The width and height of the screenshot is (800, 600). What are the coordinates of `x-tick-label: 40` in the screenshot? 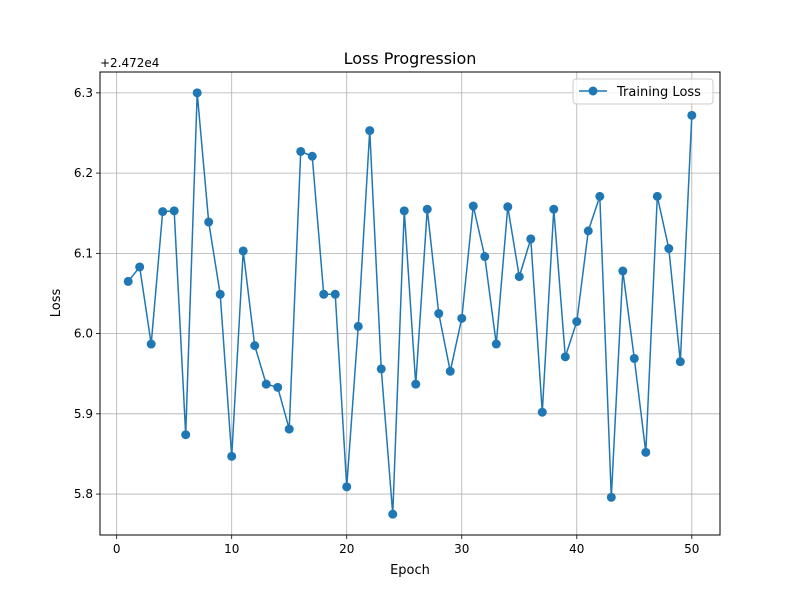 It's located at (576, 549).